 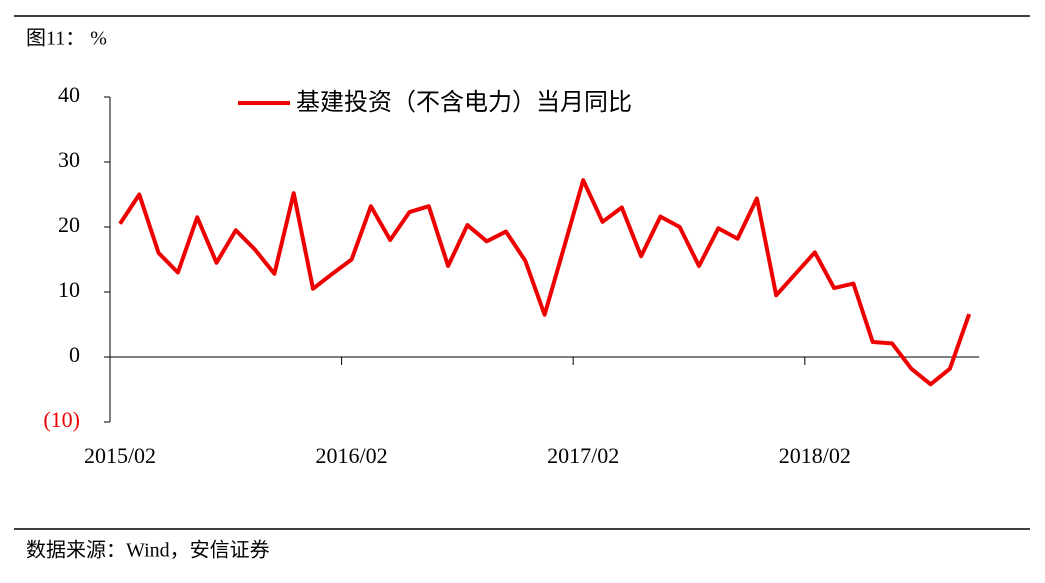 What do you see at coordinates (583, 455) in the screenshot?
I see `x-tick-label: 2017/02` at bounding box center [583, 455].